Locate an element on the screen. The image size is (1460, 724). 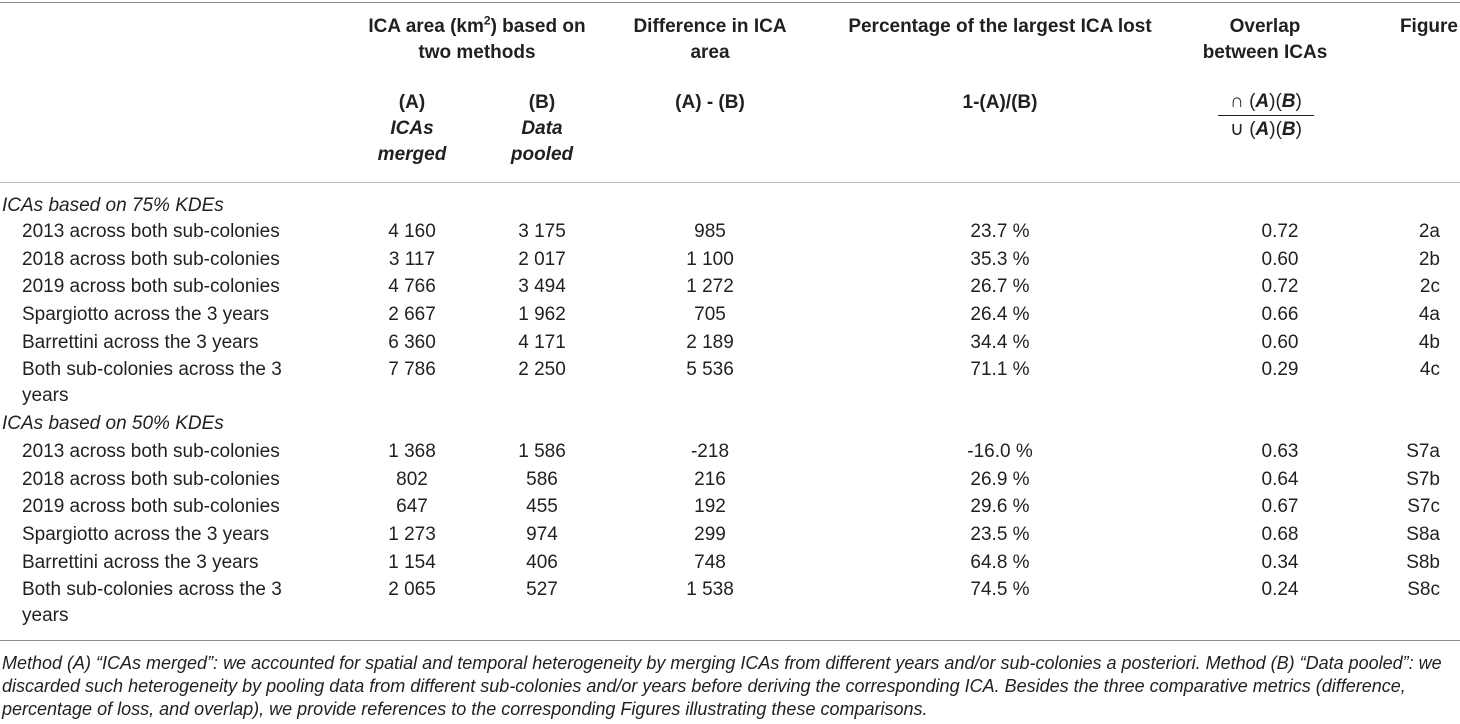
overlap-formula: ∩ (A)(B) ∪ (A)(B) is located at coordinates (1266, 116).